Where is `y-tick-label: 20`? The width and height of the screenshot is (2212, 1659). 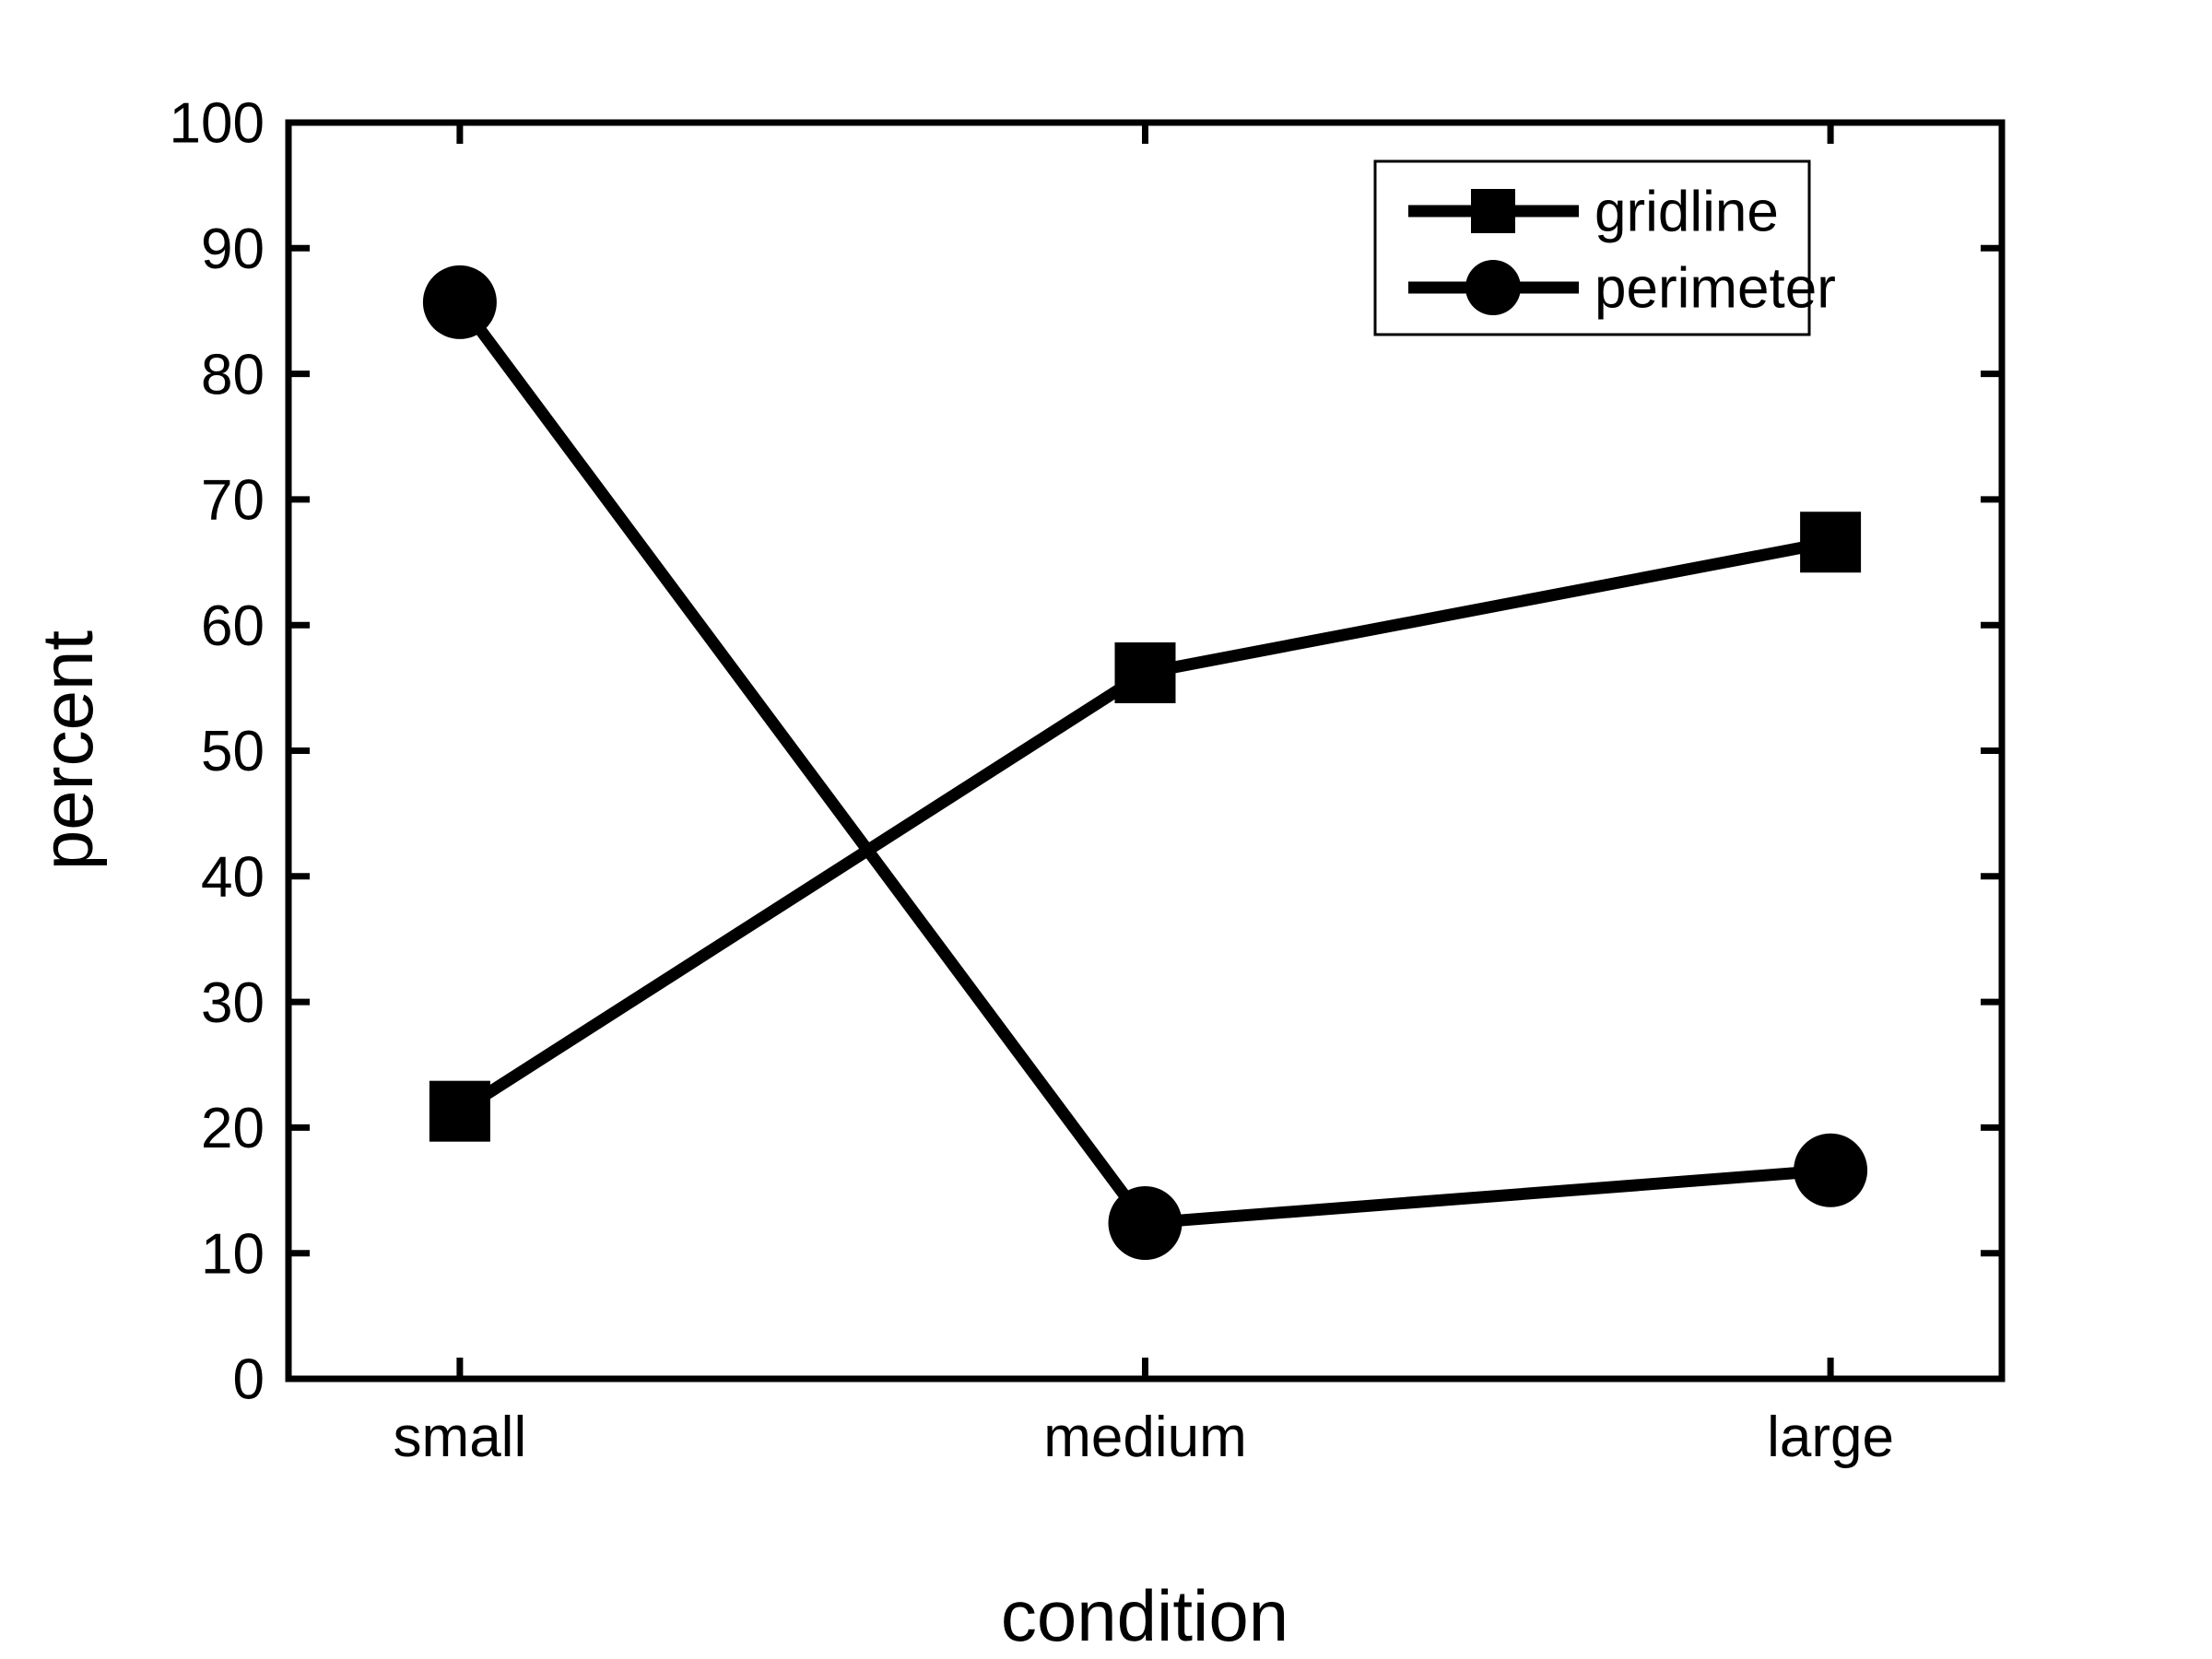 y-tick-label: 20 is located at coordinates (233, 1128).